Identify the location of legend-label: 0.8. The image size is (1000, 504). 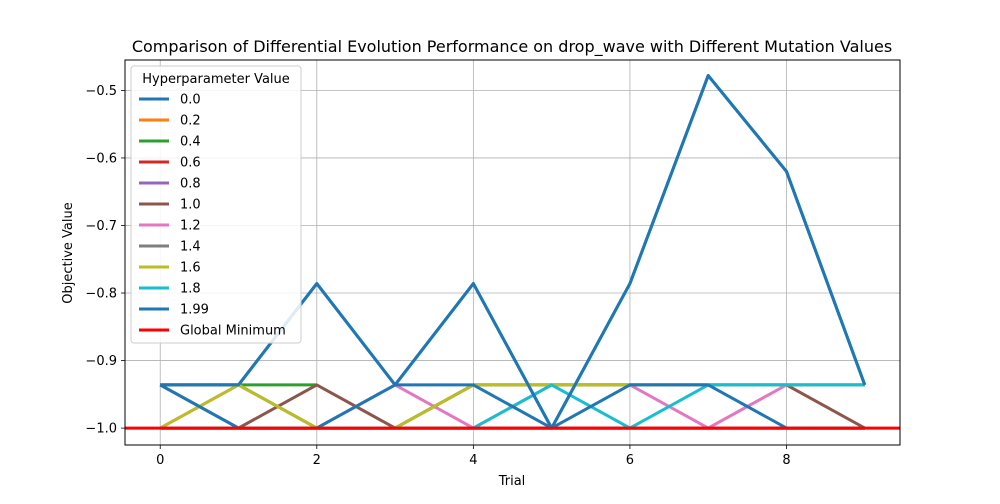
(190, 184).